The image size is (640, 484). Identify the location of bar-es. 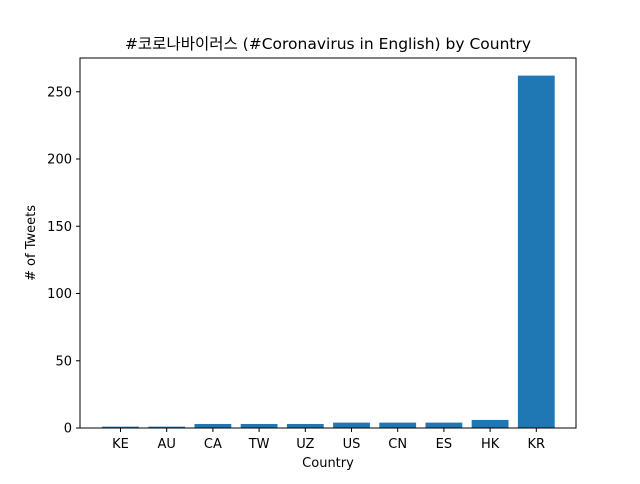
(444, 425).